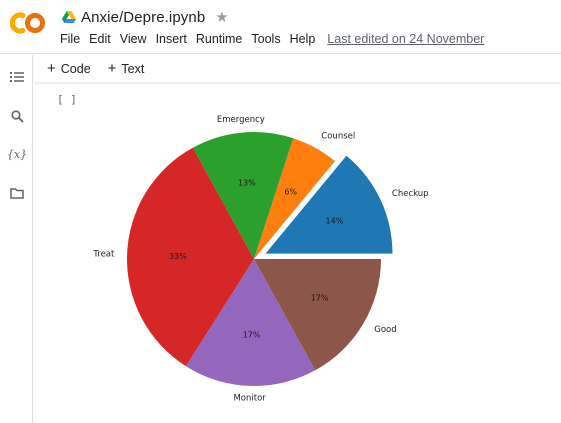 This screenshot has width=561, height=423. I want to click on pie-percent-label-counsel: 6%, so click(290, 192).